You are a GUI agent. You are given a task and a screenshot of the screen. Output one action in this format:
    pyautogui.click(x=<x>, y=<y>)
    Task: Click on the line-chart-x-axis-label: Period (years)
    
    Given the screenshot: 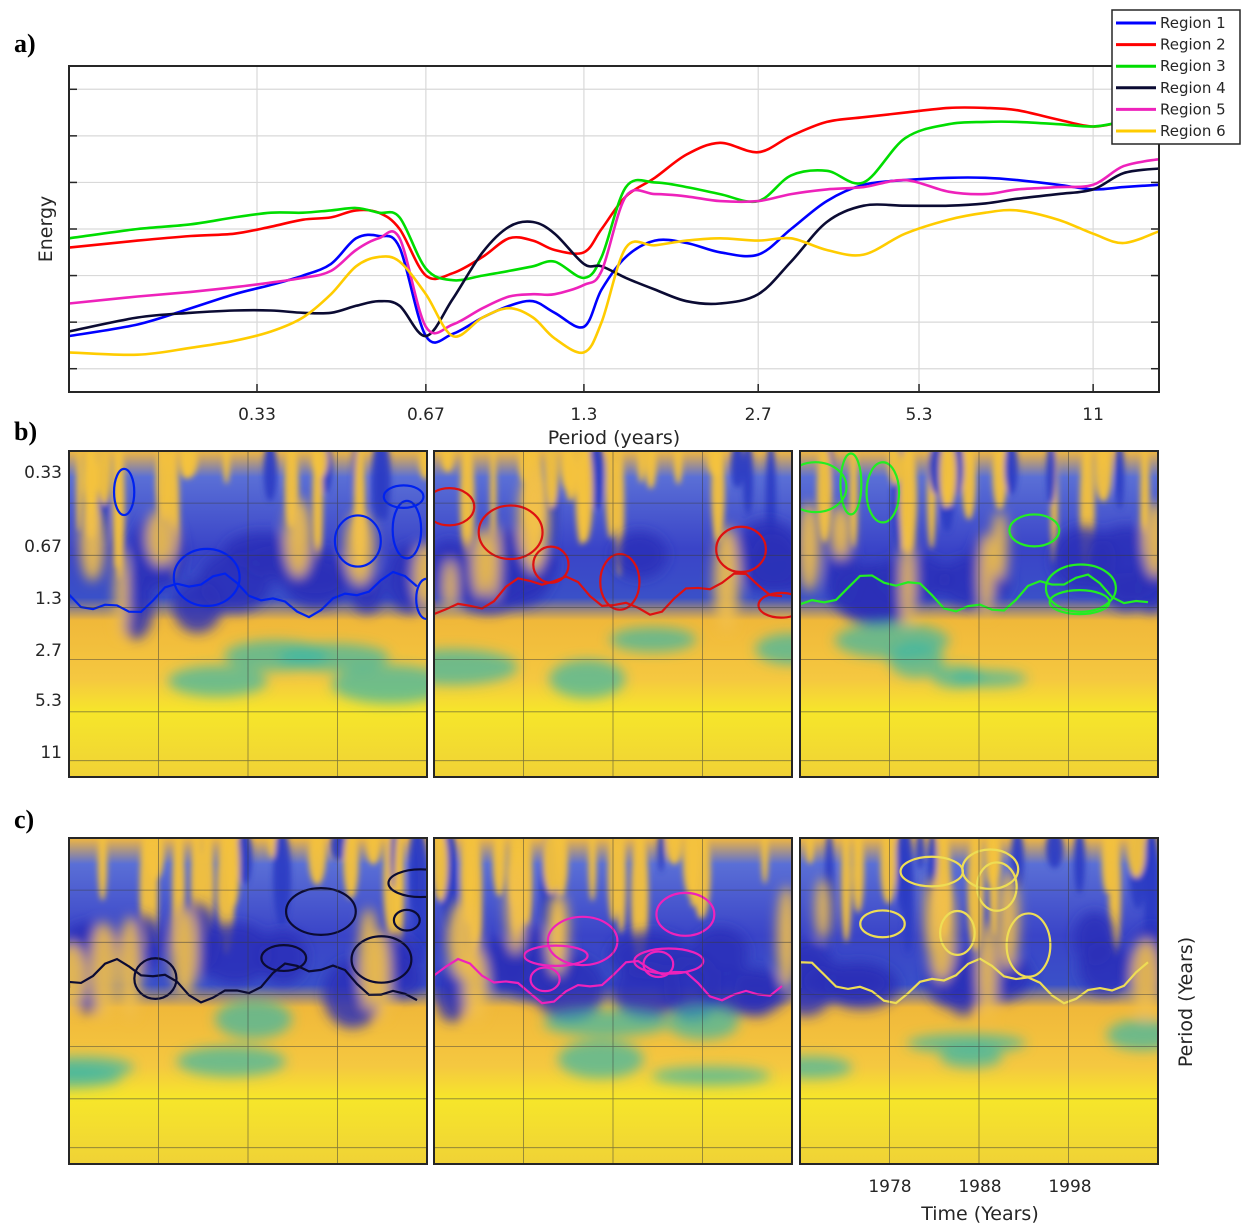 What is the action you would take?
    pyautogui.click(x=614, y=438)
    